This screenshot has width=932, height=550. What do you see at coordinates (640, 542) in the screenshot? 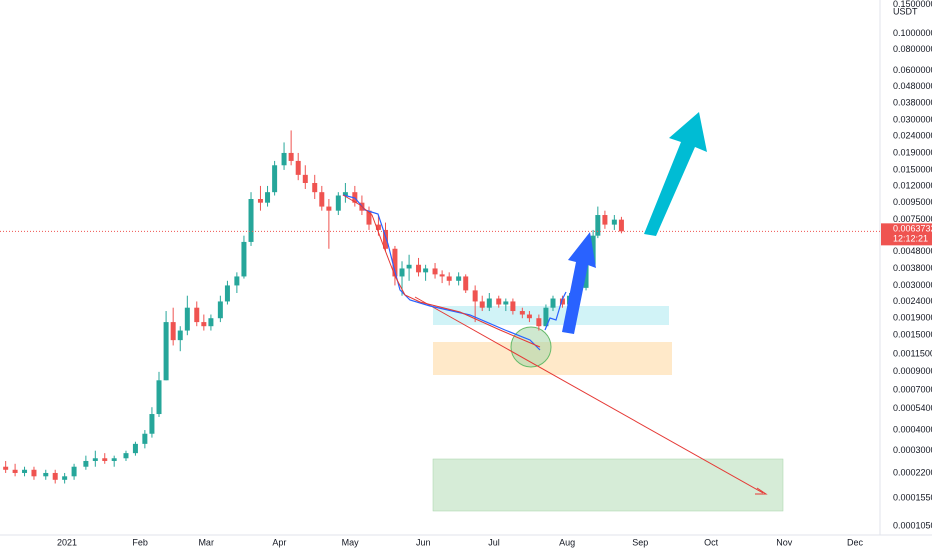
I see `x-tick-label: Sep` at bounding box center [640, 542].